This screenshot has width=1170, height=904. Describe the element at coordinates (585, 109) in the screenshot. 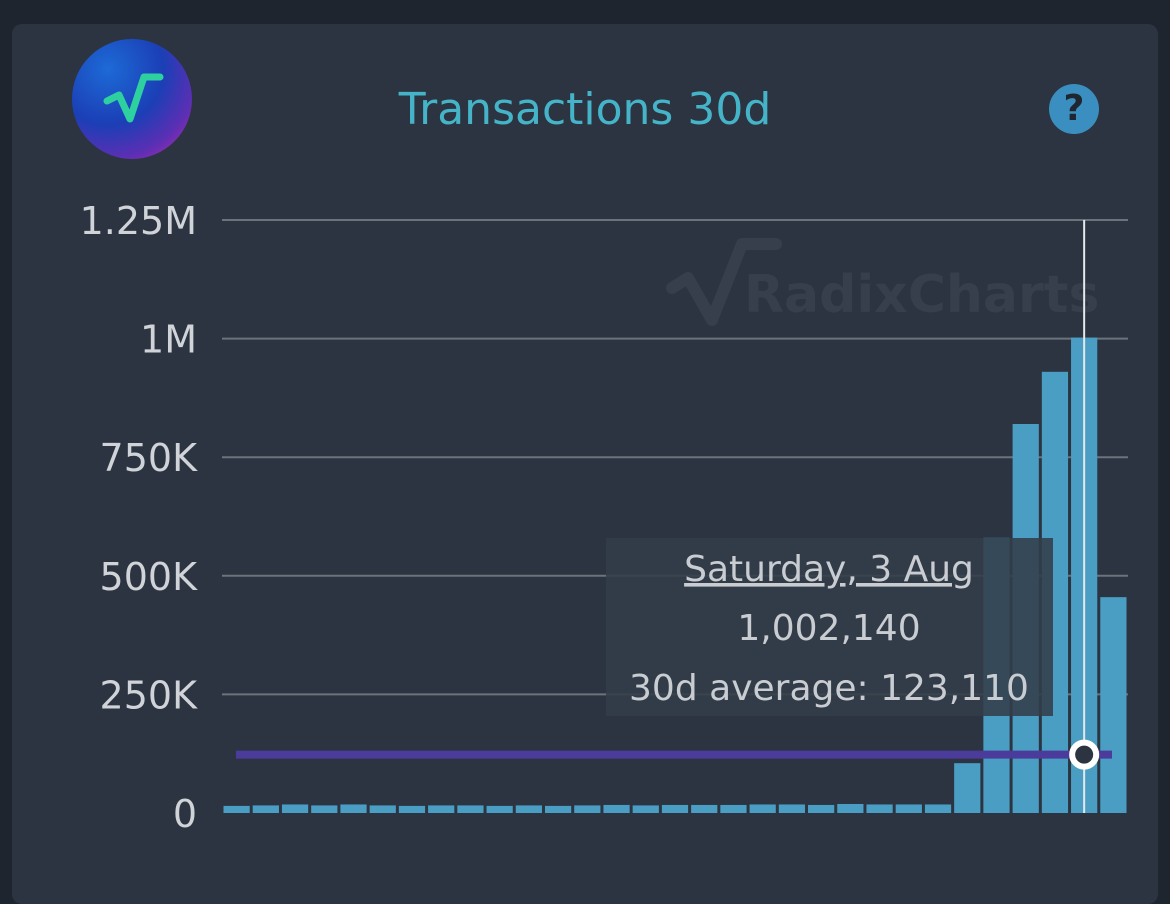

I see `chart-title: Transactions 30d` at that location.